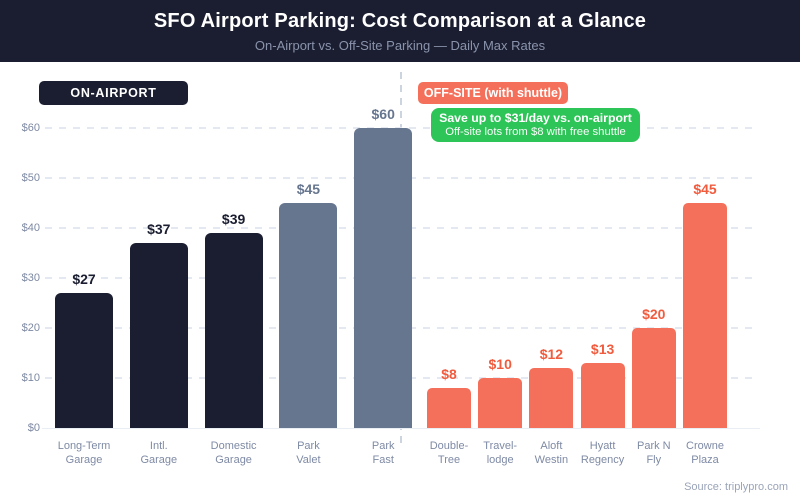 Image resolution: width=800 pixels, height=500 pixels. I want to click on savings-callout-line2: Off-site lots from $8 with free shuttle, so click(535, 132).